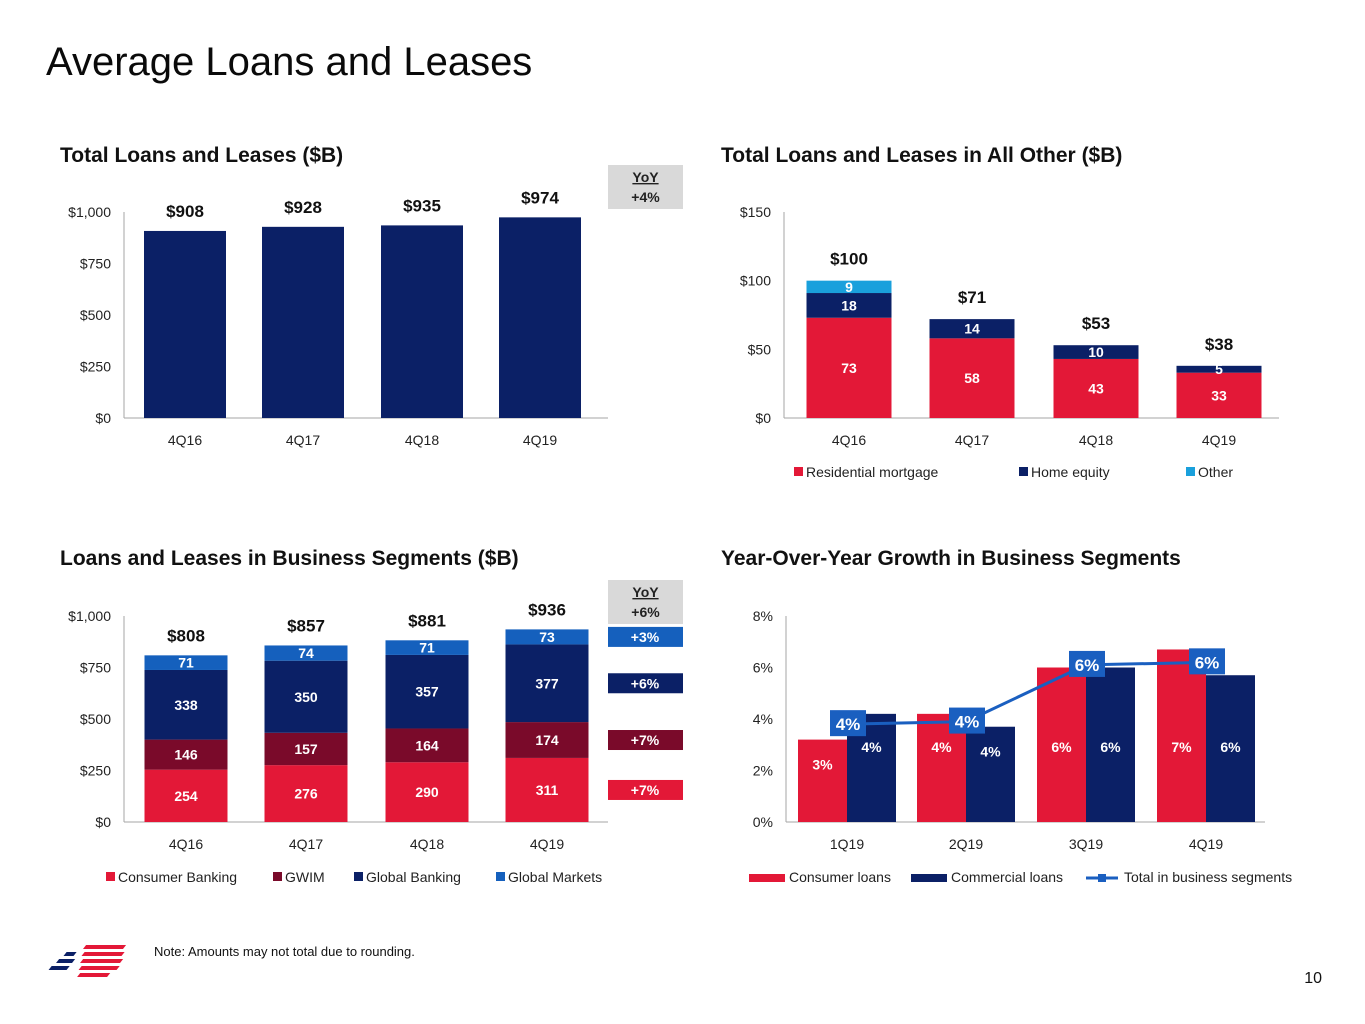 The height and width of the screenshot is (1024, 1365). I want to click on other-segment-label: 9, so click(849, 287).